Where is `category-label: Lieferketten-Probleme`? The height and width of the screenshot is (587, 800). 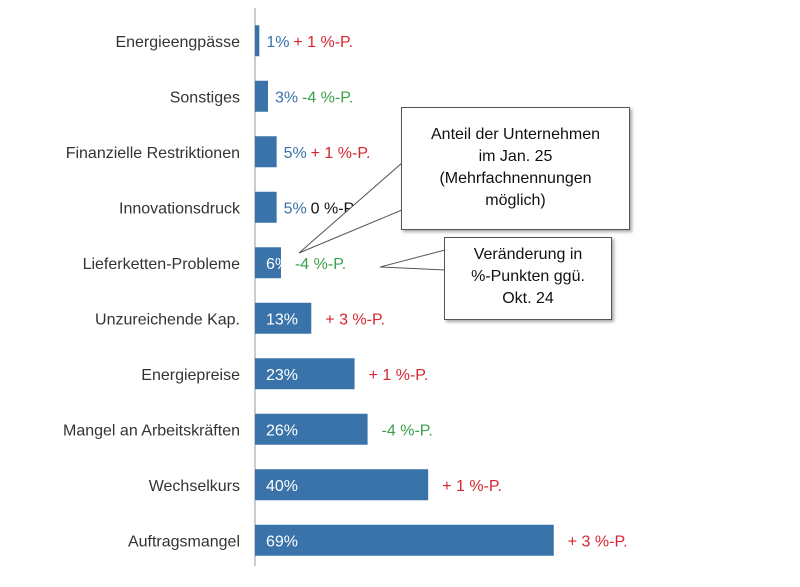 category-label: Lieferketten-Probleme is located at coordinates (162, 264).